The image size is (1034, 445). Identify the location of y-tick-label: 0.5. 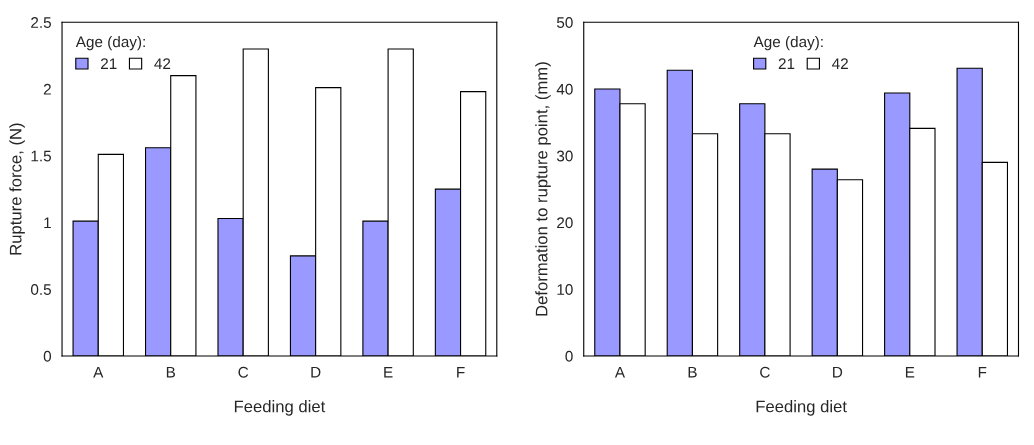
(40, 289).